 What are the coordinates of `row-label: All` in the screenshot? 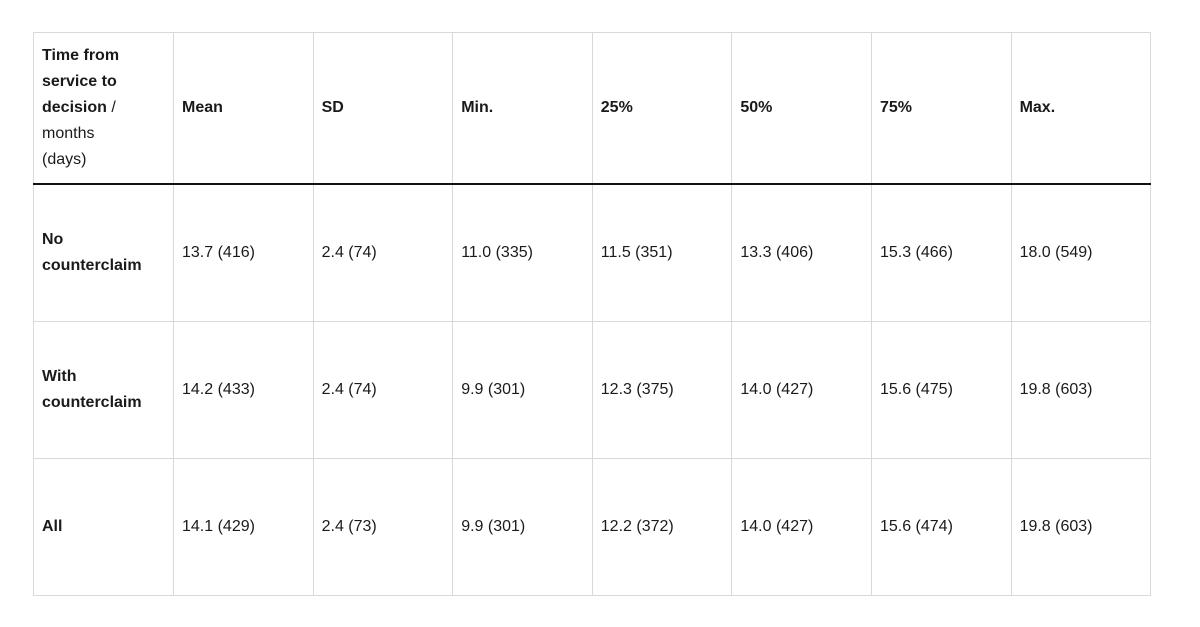 It's located at (103, 526).